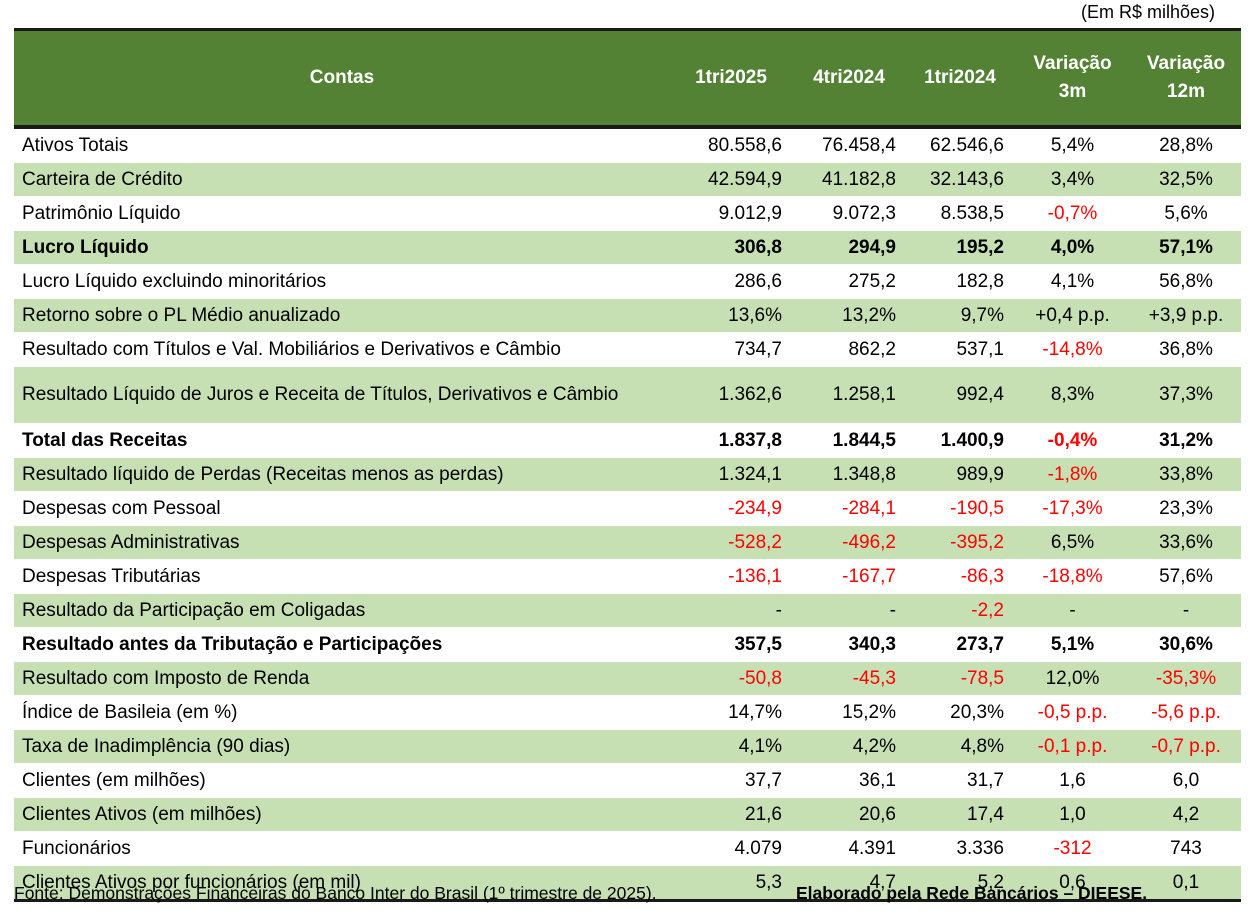  I want to click on cell-variacao-12m: 33,6%, so click(1186, 542).